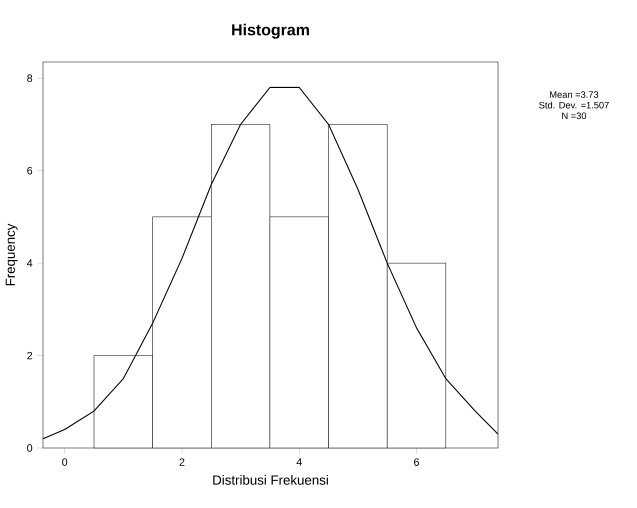 This screenshot has height=508, width=637. Describe the element at coordinates (29, 448) in the screenshot. I see `y-tick-label: 0` at that location.